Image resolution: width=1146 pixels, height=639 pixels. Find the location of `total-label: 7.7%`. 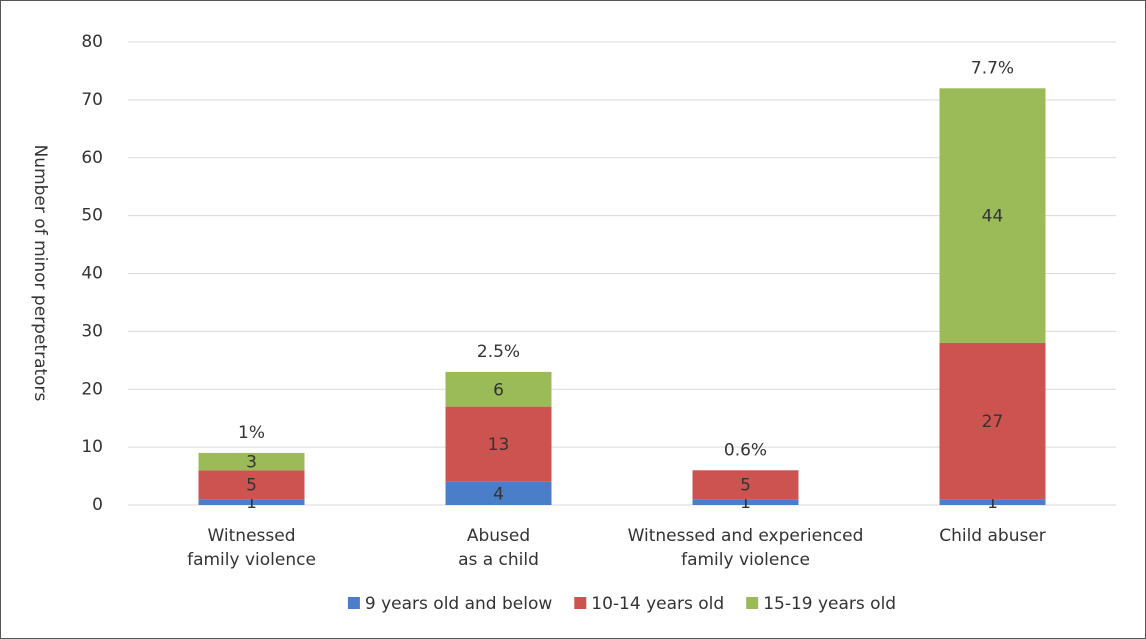

total-label: 7.7% is located at coordinates (992, 68).